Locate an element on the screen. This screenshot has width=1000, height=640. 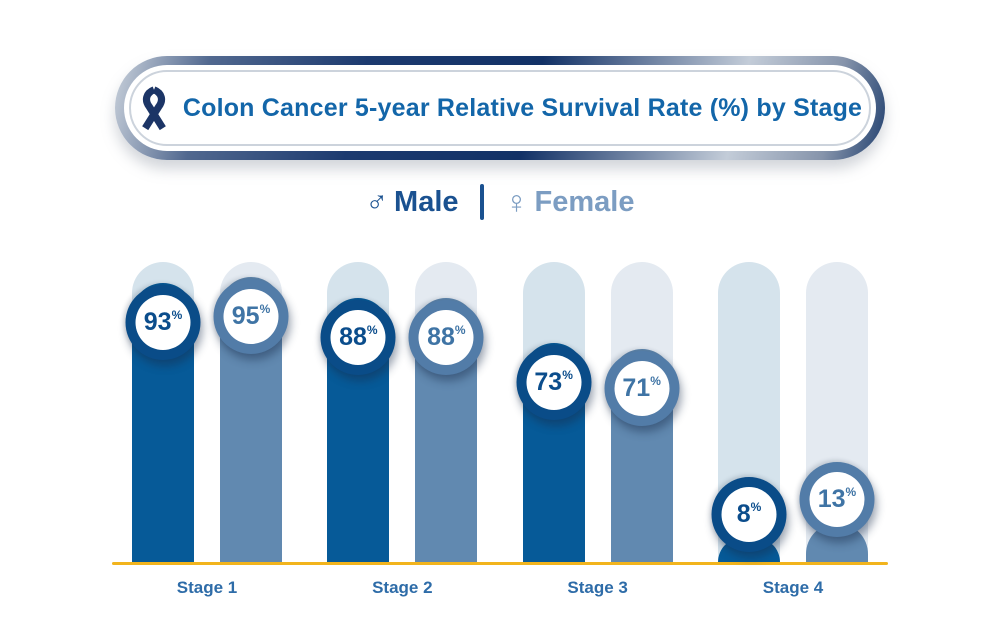
male-value-label: 8 is located at coordinates (743, 514).